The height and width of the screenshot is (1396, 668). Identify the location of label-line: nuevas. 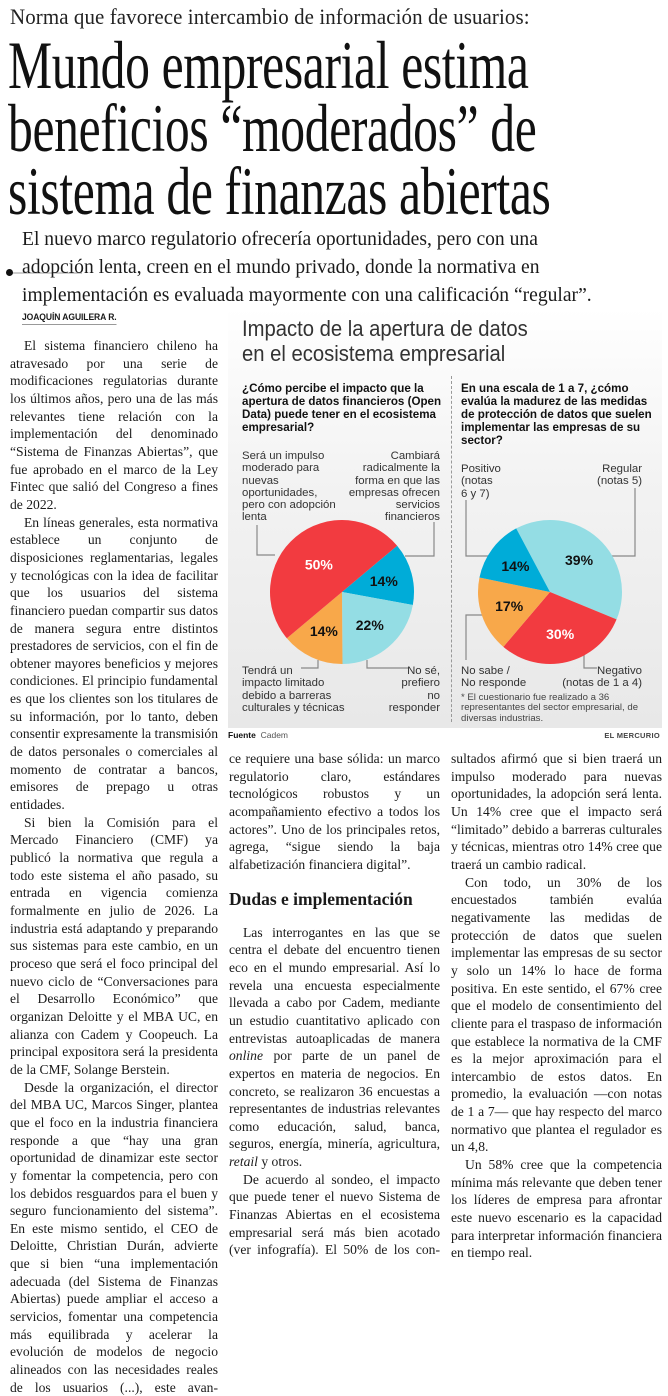
(260, 480).